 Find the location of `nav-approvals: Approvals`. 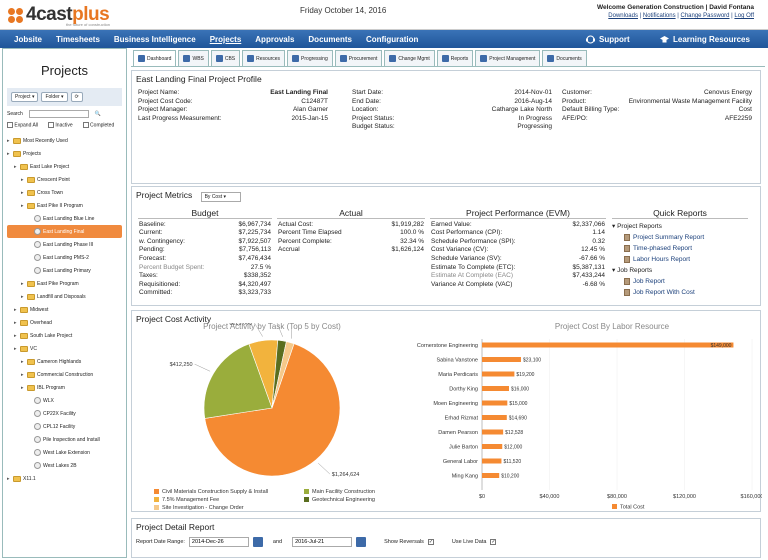

nav-approvals: Approvals is located at coordinates (275, 39).